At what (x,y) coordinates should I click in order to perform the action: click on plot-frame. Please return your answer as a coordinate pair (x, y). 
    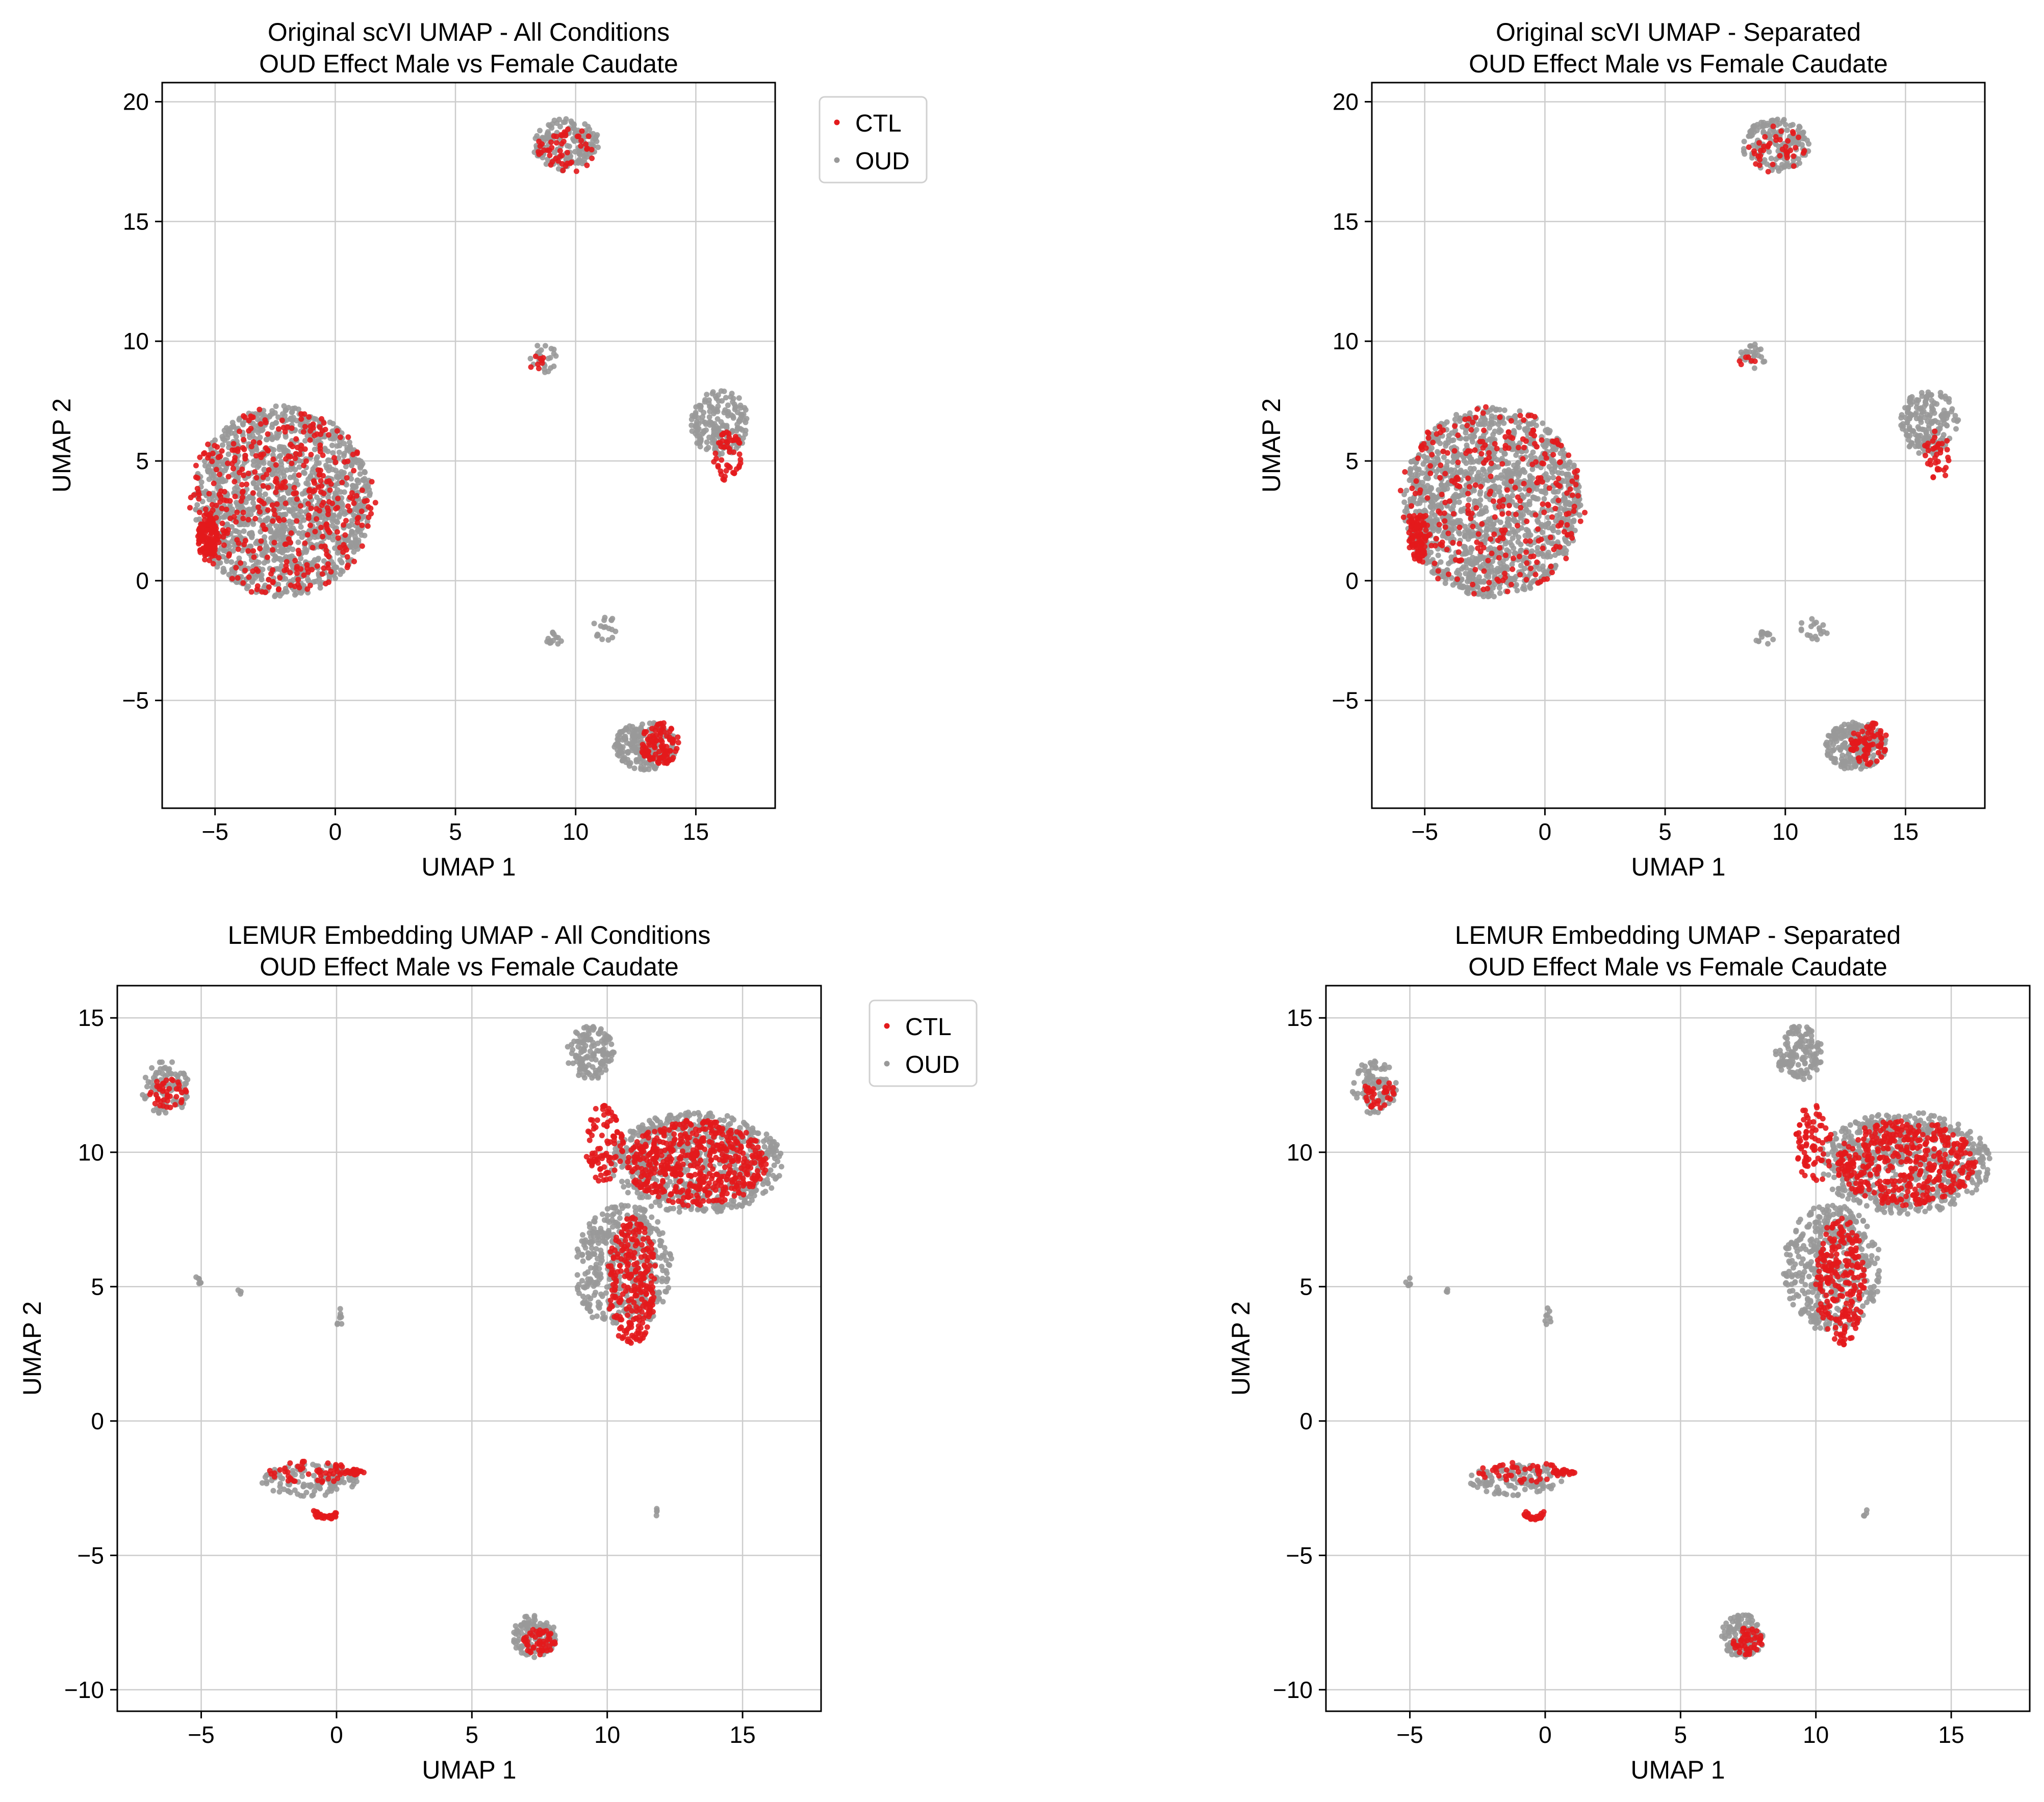
    Looking at the image, I should click on (469, 446).